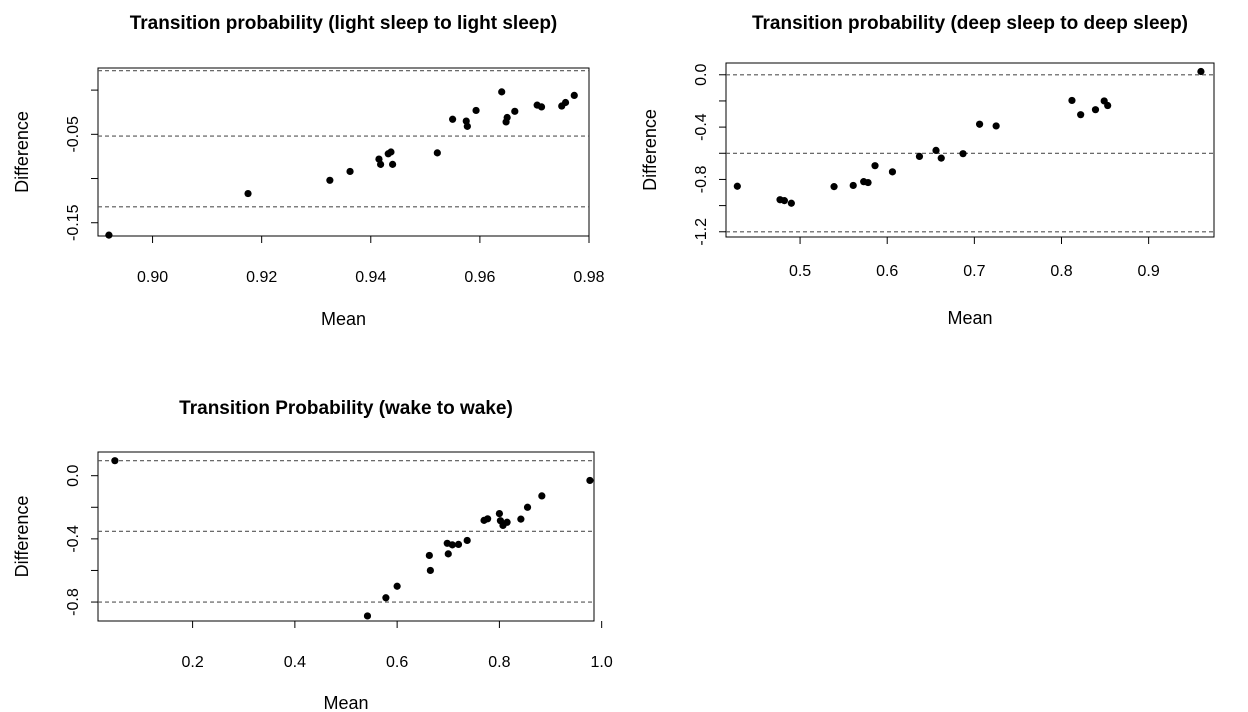 This screenshot has height=712, width=1248. What do you see at coordinates (73, 222) in the screenshot?
I see `y-tick-label: -0.15` at bounding box center [73, 222].